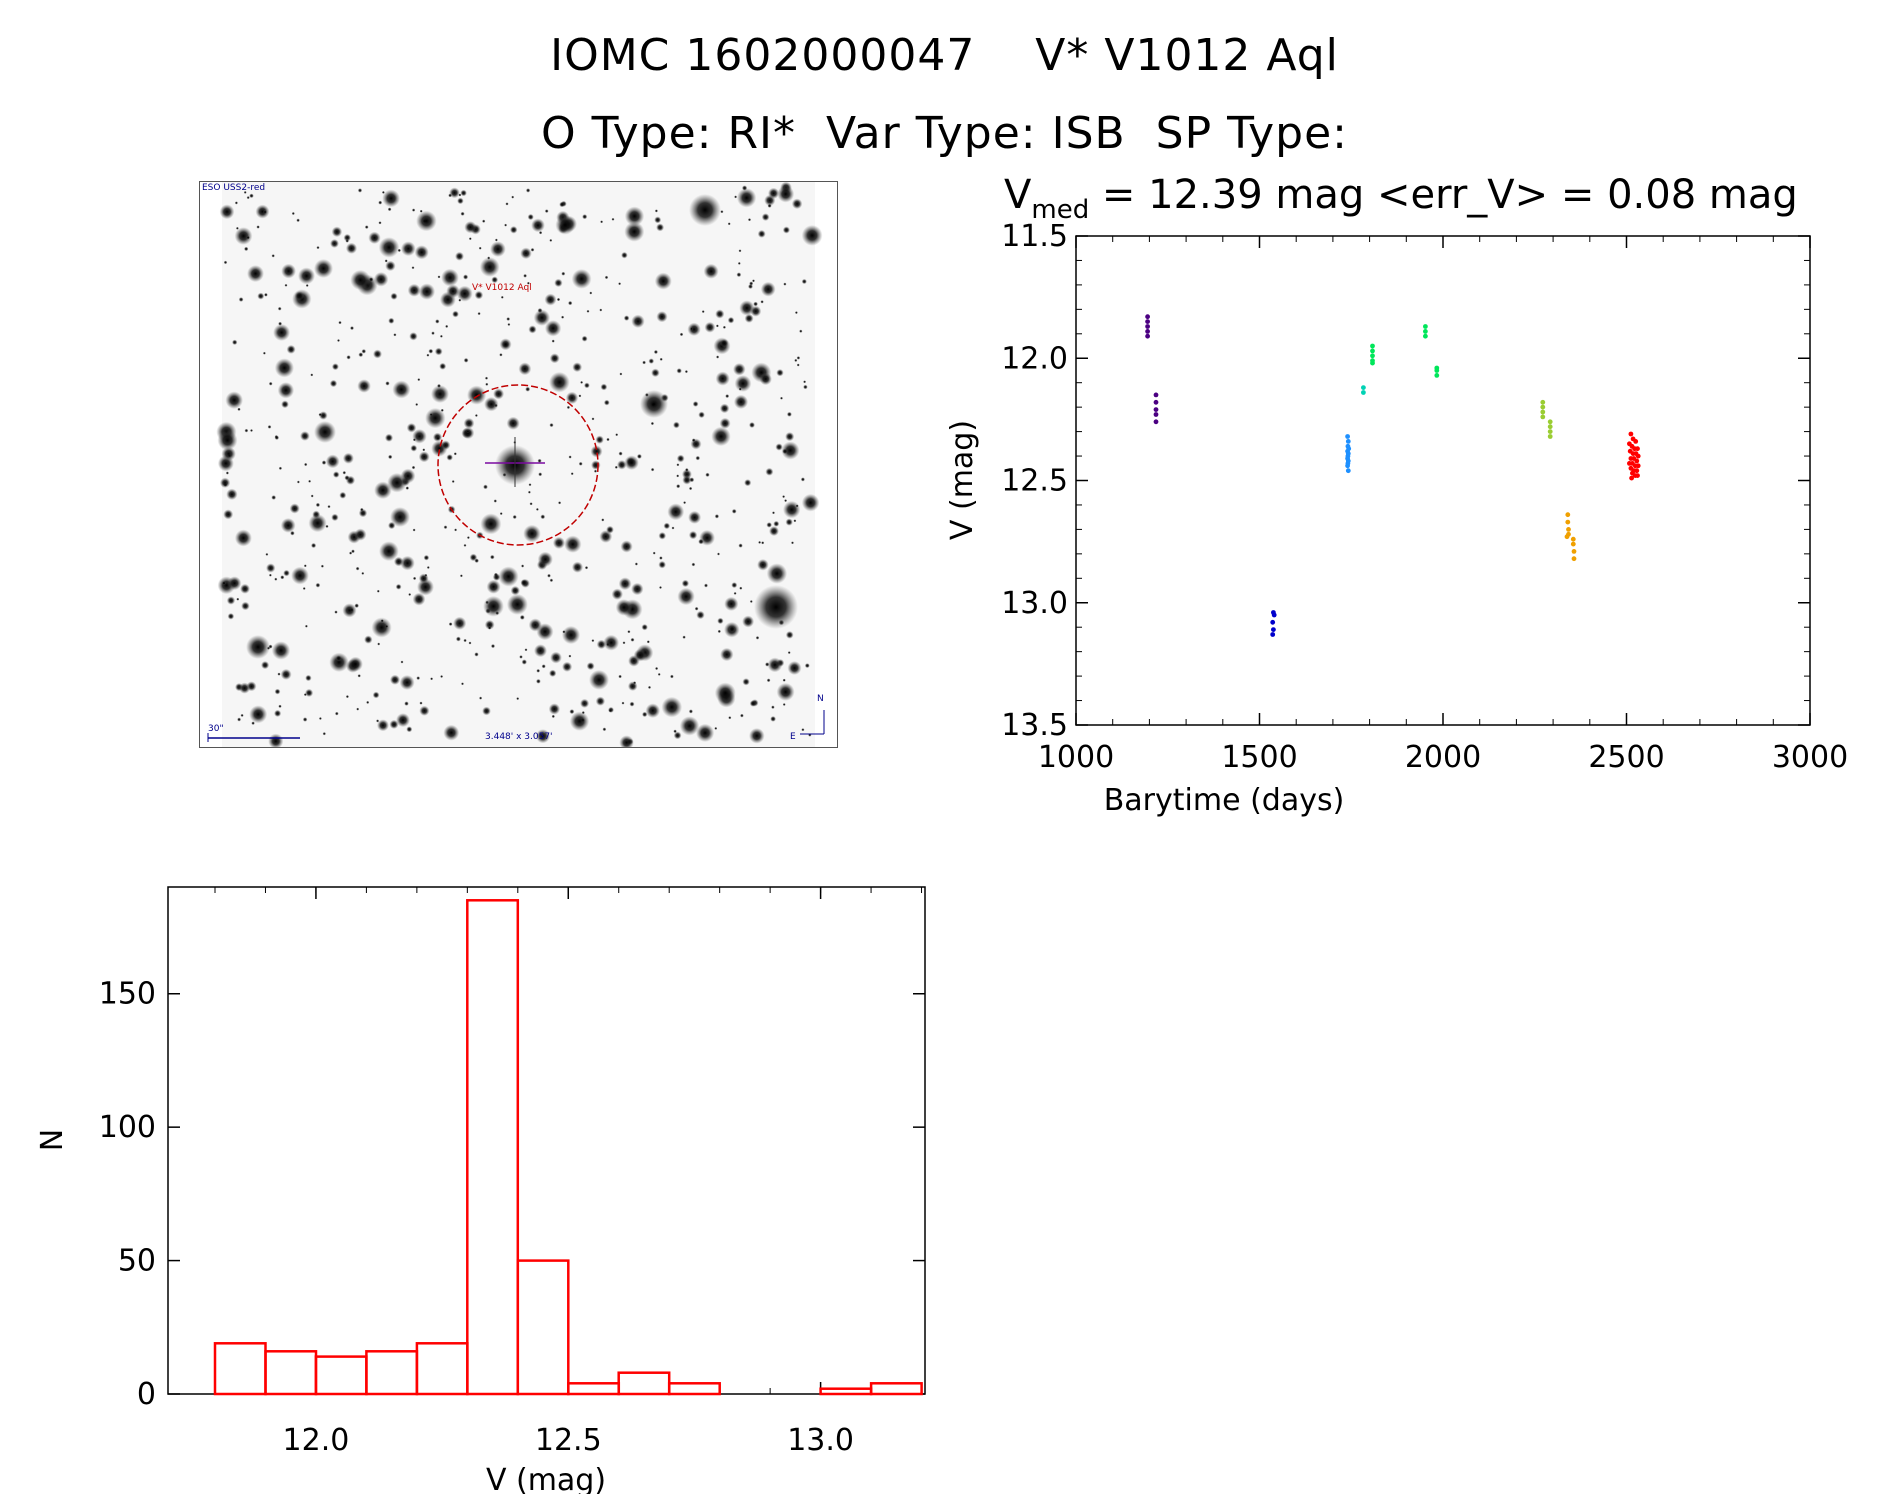 The height and width of the screenshot is (1494, 1889). Describe the element at coordinates (1034, 236) in the screenshot. I see `y-tick-label: 11.5` at that location.